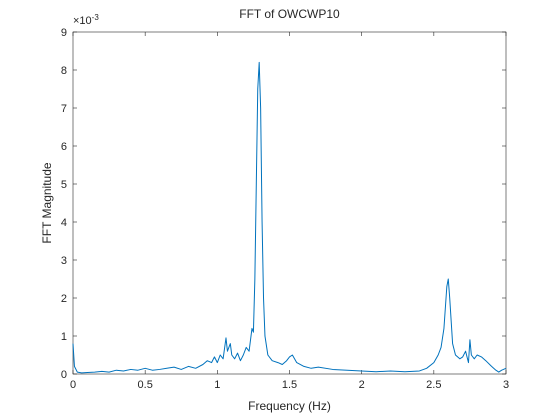  I want to click on y-tick-label: 6, so click(64, 147).